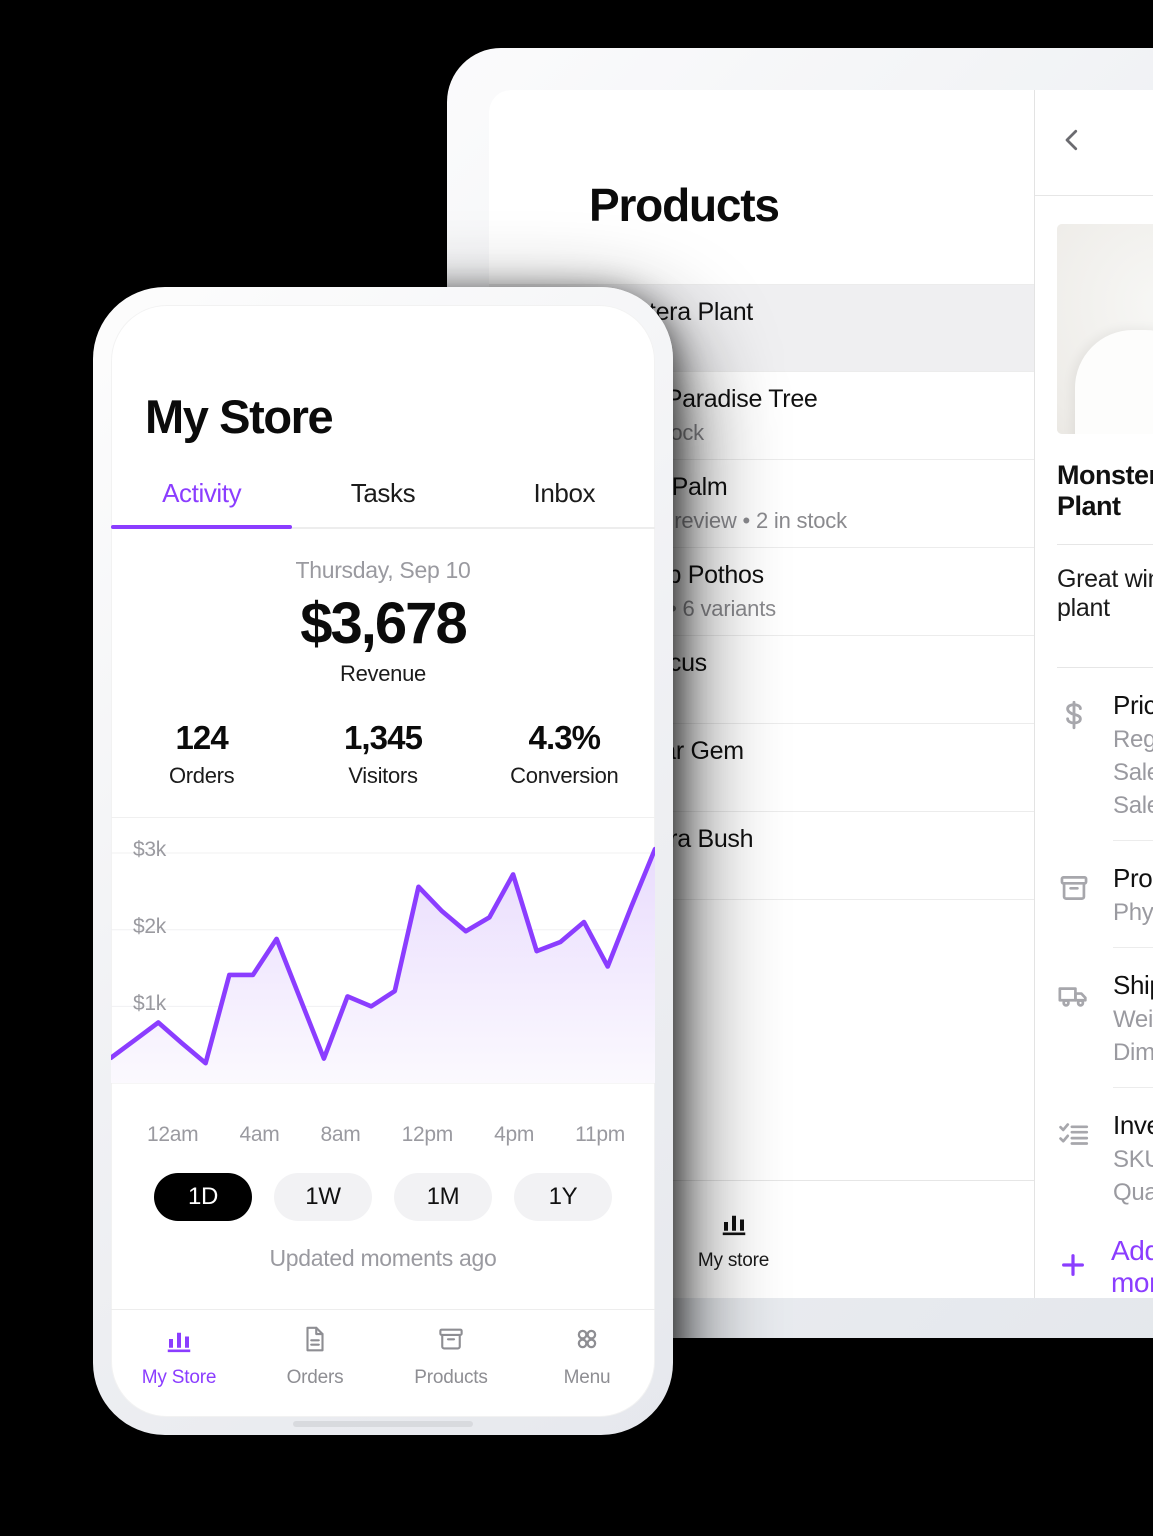  I want to click on product-detail-title: Monstera Plant, so click(1105, 490).